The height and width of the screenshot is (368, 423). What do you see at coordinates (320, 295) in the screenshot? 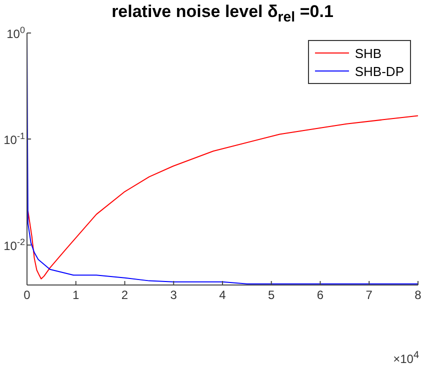
I see `x-tick-label: 6` at bounding box center [320, 295].